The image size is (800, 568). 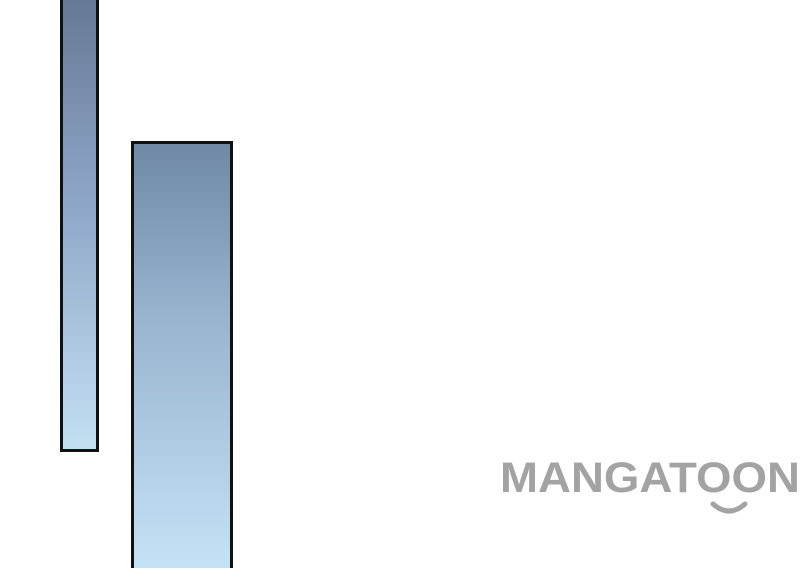 I want to click on smile-icon, so click(x=729, y=507).